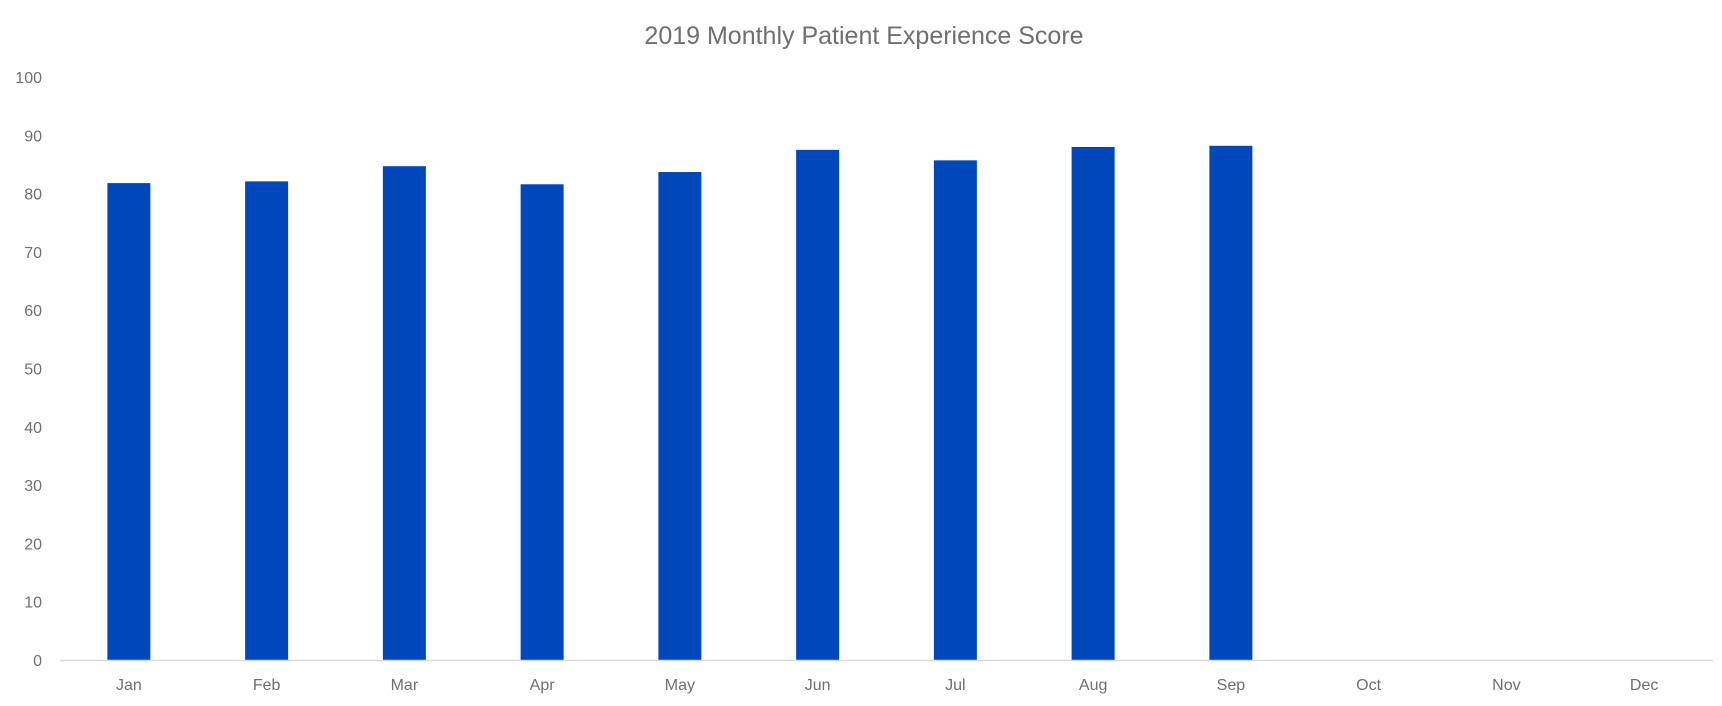 This screenshot has height=706, width=1722. What do you see at coordinates (33, 544) in the screenshot?
I see `y-tick-label: 20` at bounding box center [33, 544].